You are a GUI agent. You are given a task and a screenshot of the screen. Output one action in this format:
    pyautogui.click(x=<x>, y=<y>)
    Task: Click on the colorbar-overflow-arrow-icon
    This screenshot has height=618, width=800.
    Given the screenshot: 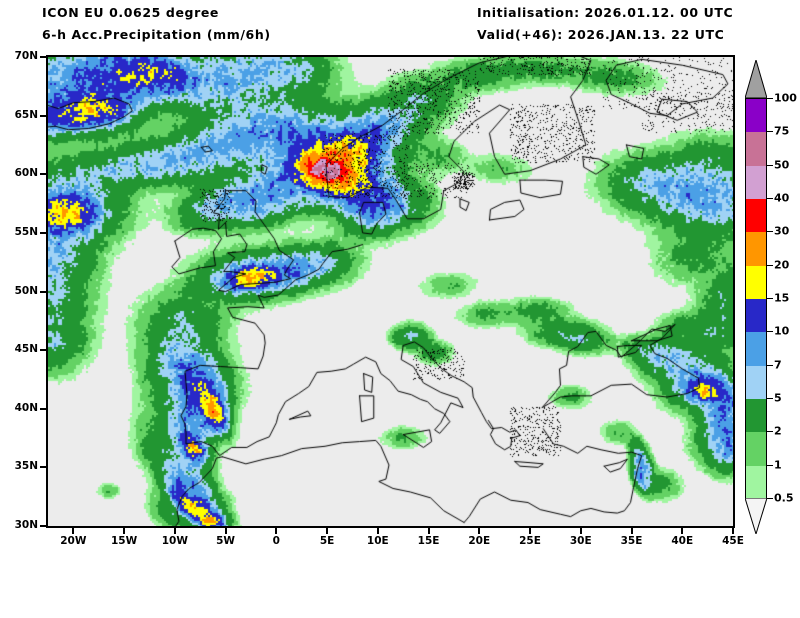 What is the action you would take?
    pyautogui.click(x=756, y=79)
    